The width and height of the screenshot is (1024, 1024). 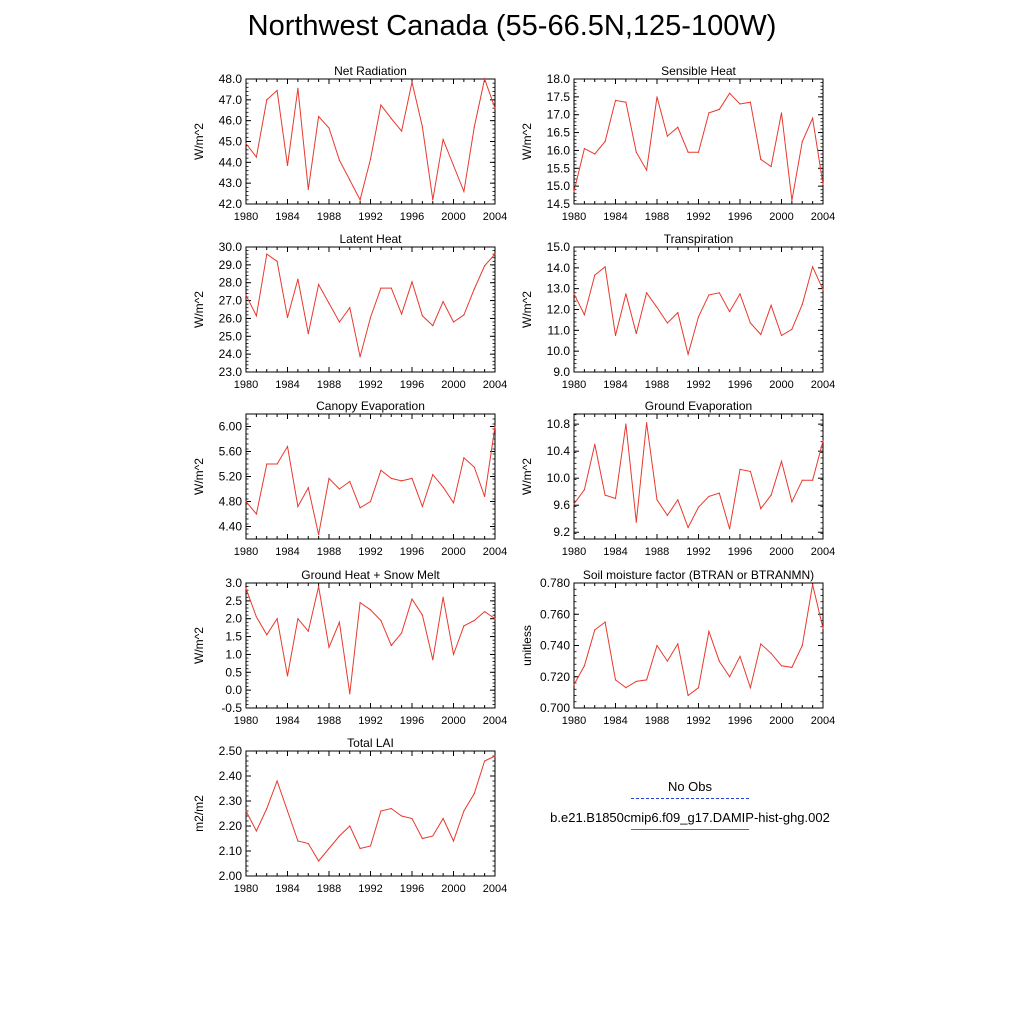 I want to click on chart-title: Transpiration, so click(x=699, y=239).